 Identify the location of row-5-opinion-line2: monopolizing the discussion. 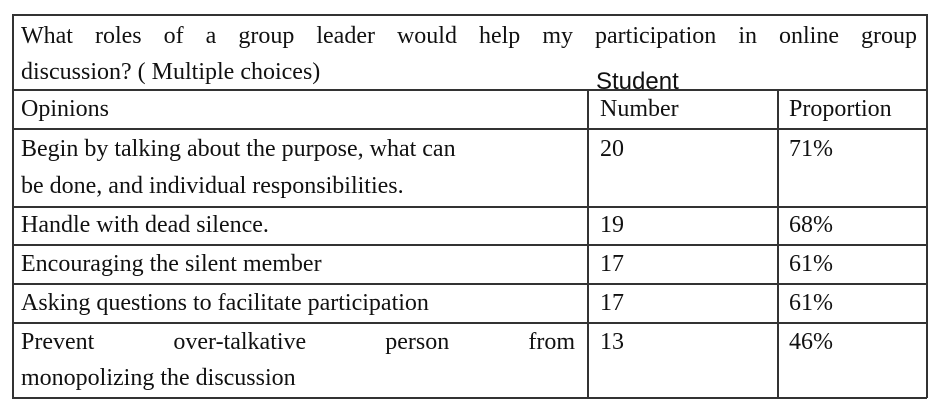
(158, 378).